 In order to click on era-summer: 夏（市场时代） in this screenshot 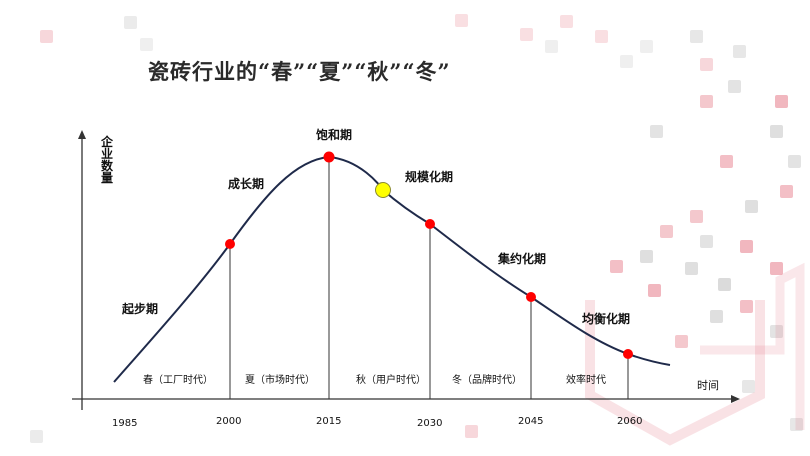, I will do `click(280, 380)`.